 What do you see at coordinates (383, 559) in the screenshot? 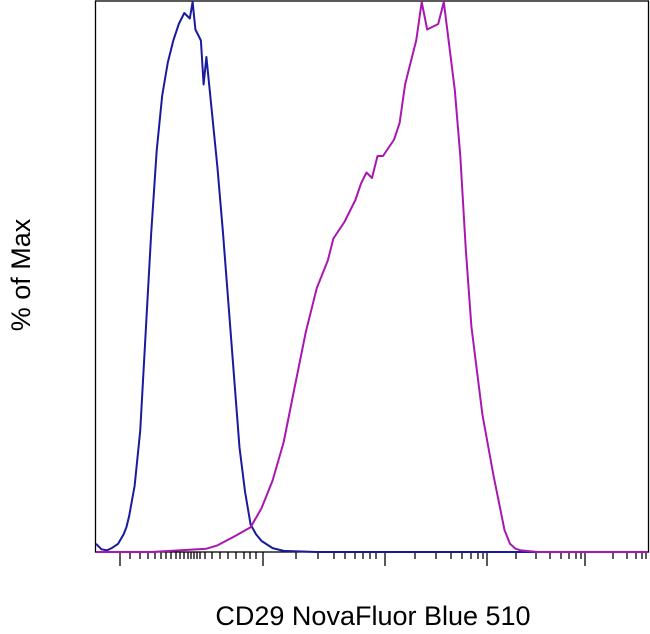
I see `x-axis-ticks` at bounding box center [383, 559].